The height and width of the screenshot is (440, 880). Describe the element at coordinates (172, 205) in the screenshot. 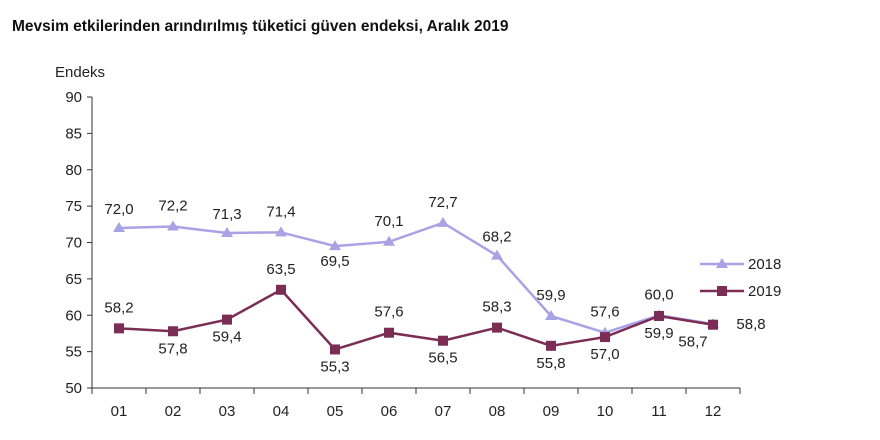

I see `data-label-2018: 72,2` at that location.